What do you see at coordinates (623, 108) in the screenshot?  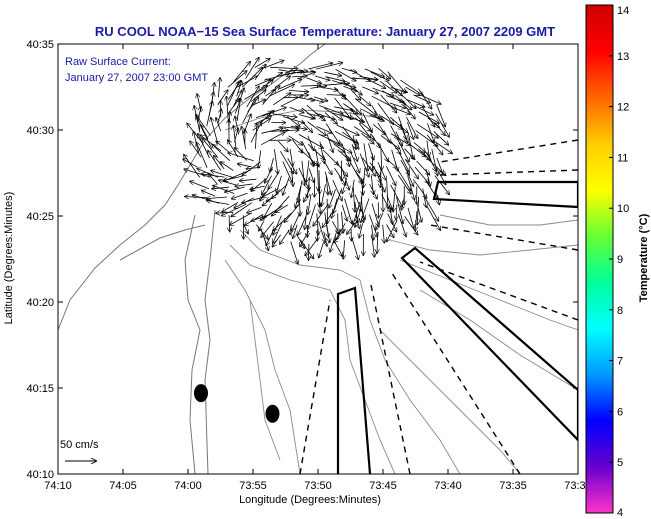 I see `colorbar-tick-label: 12` at bounding box center [623, 108].